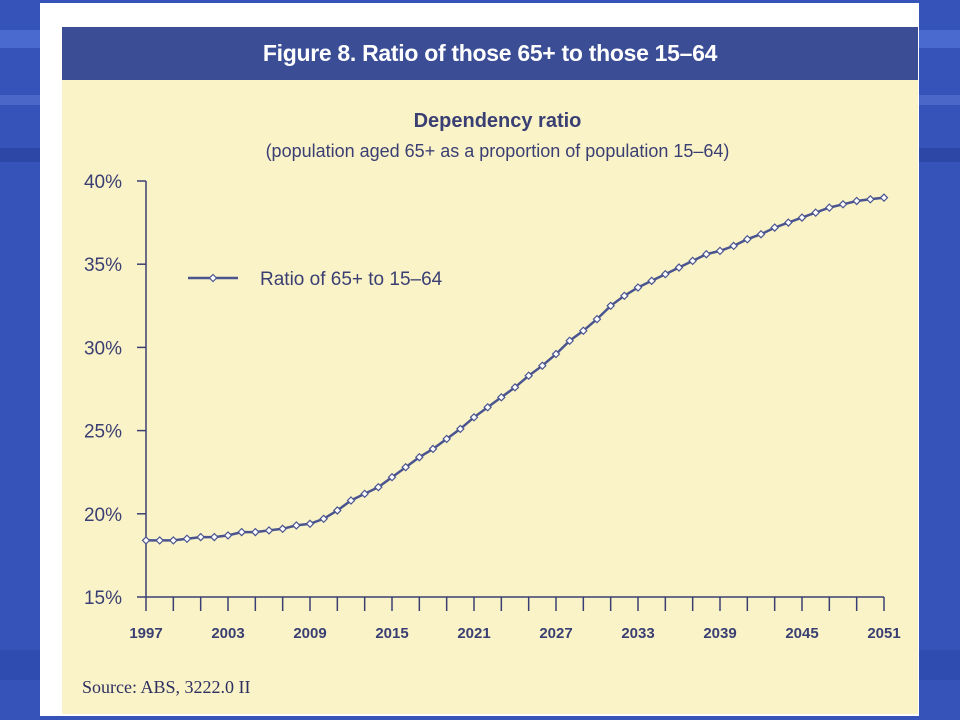  What do you see at coordinates (719, 633) in the screenshot?
I see `x-tick-label: 2039` at bounding box center [719, 633].